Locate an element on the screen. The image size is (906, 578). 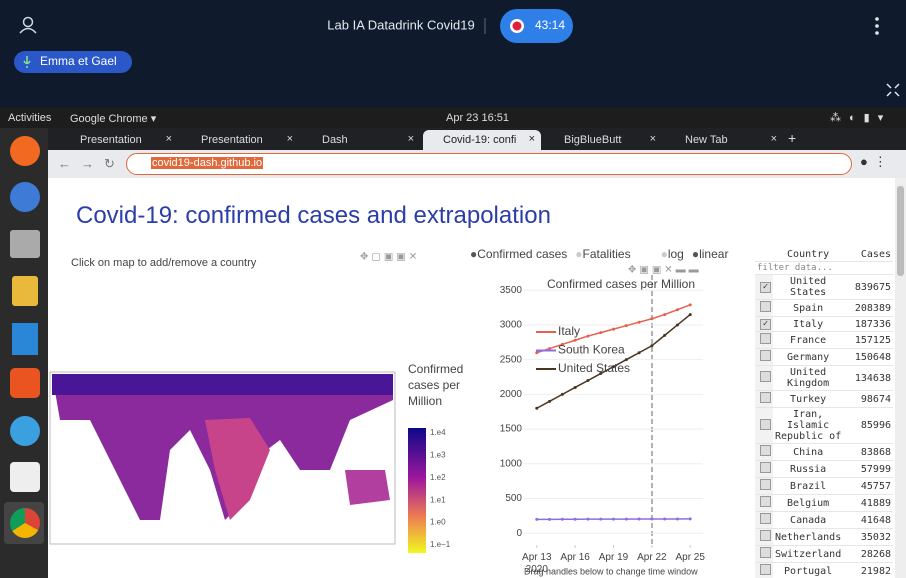
table-row: ✓ United States 839675 is located at coordinates (824, 287).